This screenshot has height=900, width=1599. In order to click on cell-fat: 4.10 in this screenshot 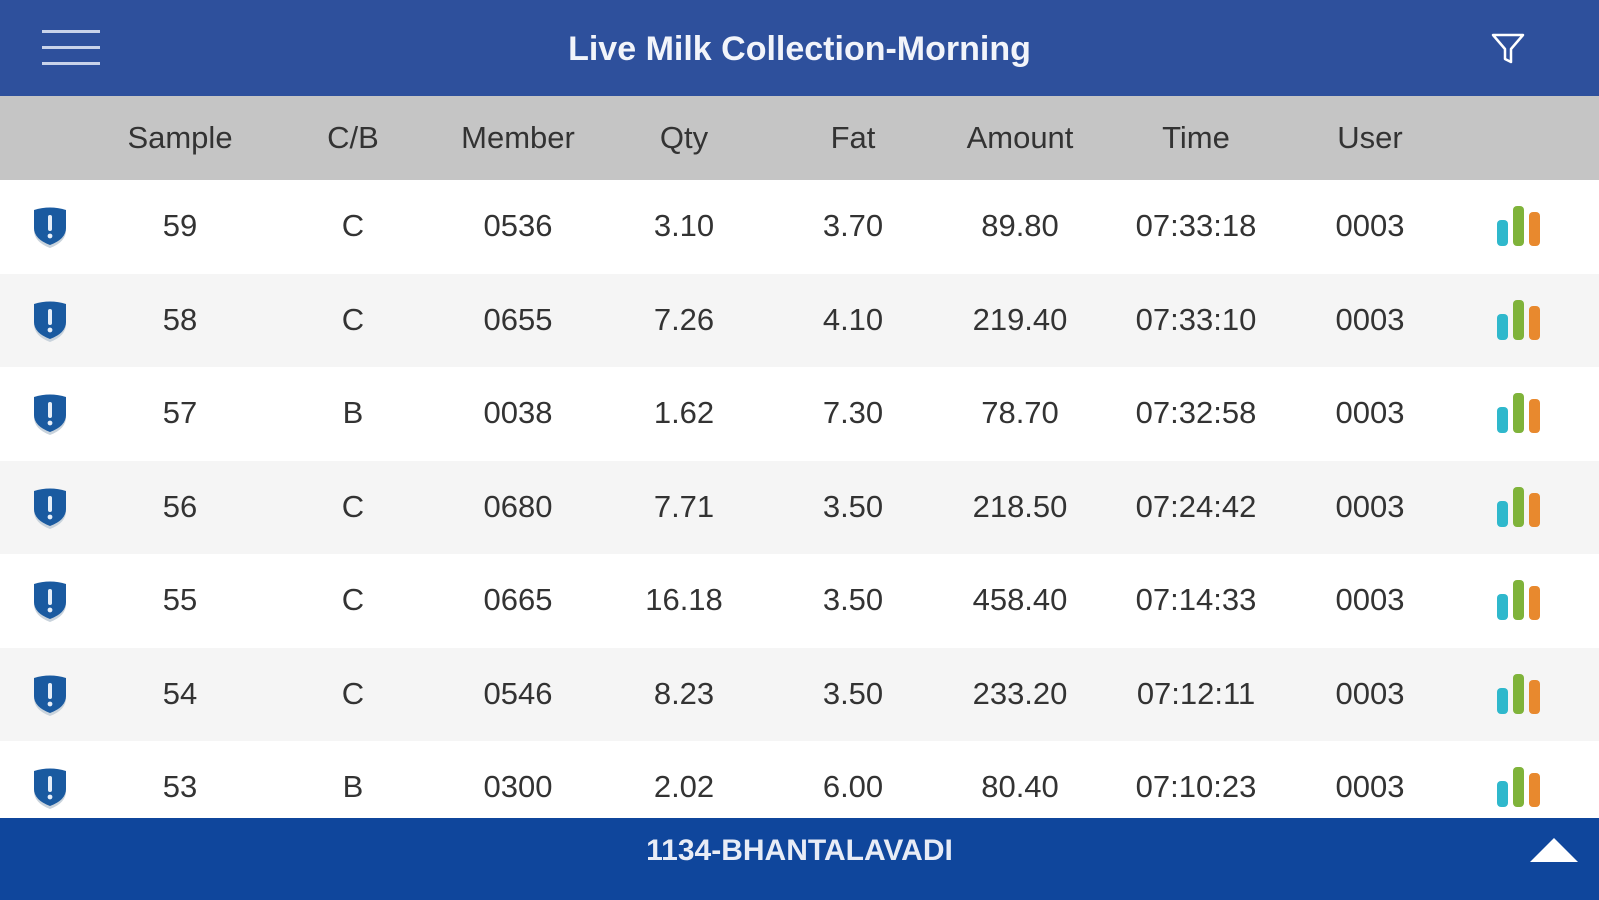, I will do `click(853, 319)`.